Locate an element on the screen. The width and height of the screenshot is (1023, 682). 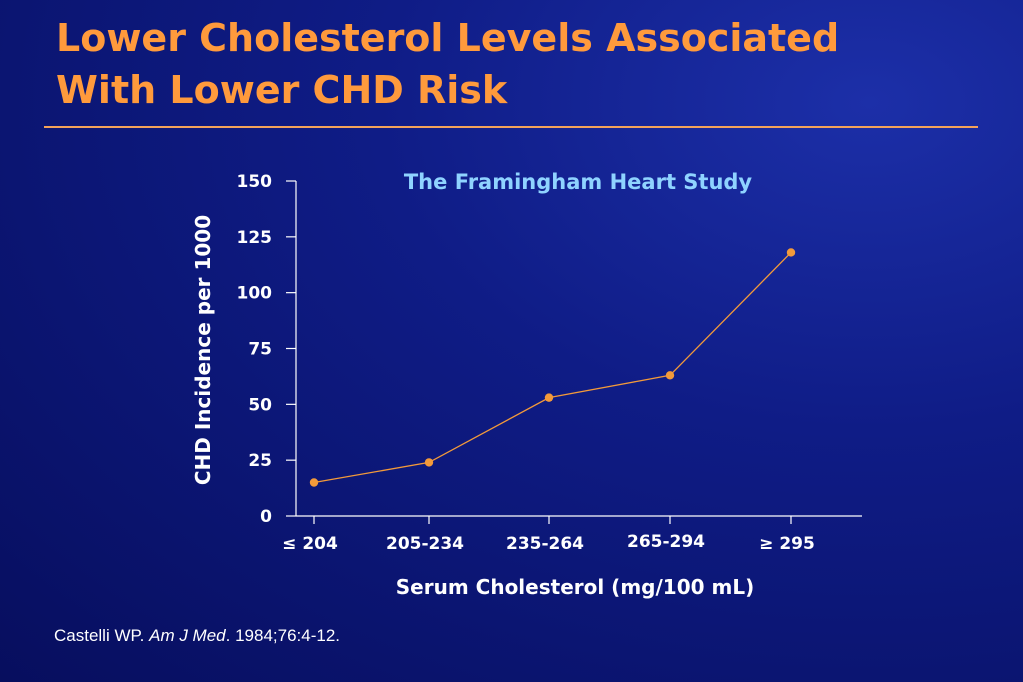
citation-author: Castelli WP. is located at coordinates (102, 635).